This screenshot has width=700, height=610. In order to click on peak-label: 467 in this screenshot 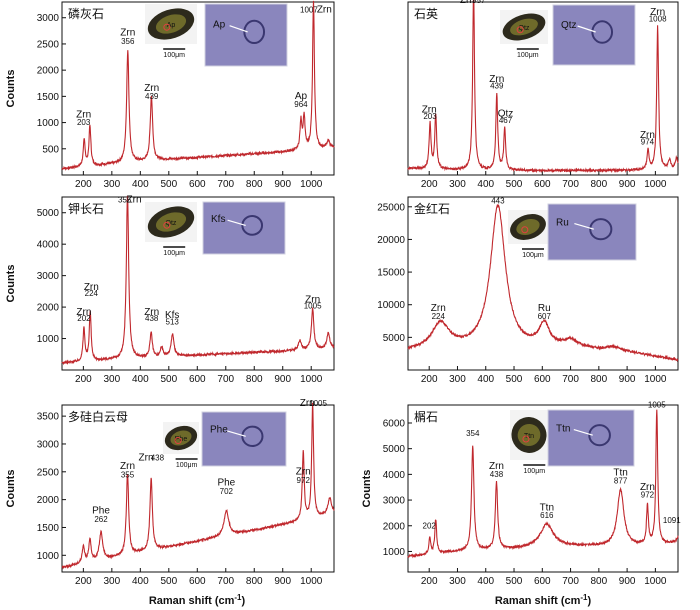, I will do `click(506, 120)`.